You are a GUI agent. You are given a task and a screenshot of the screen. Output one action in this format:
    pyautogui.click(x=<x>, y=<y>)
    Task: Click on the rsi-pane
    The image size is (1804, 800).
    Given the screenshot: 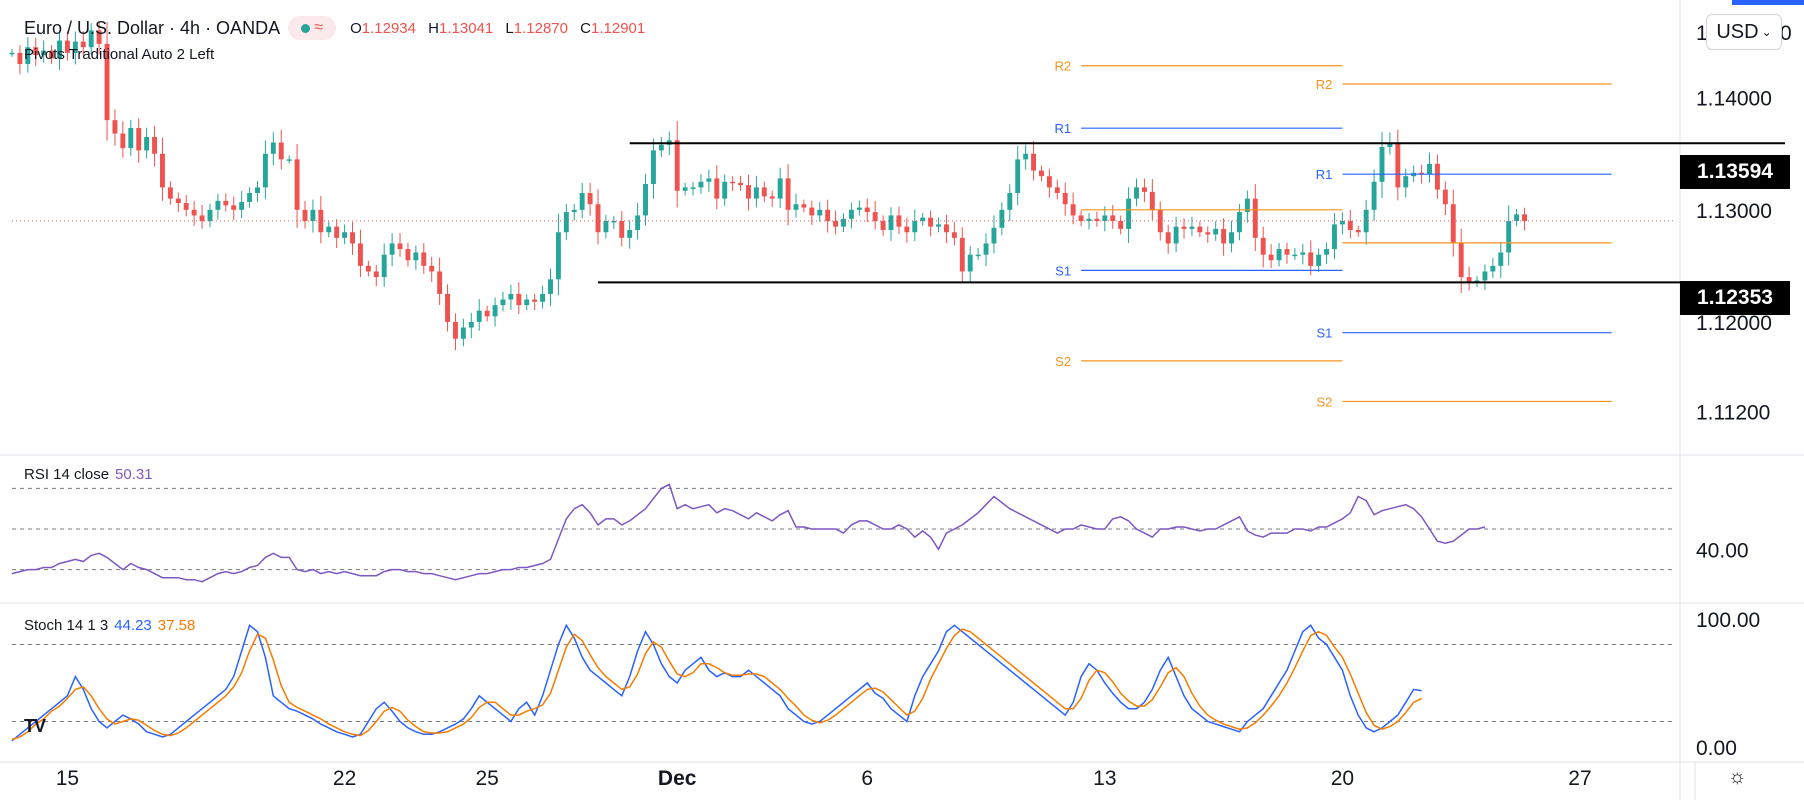 What is the action you would take?
    pyautogui.click(x=843, y=533)
    